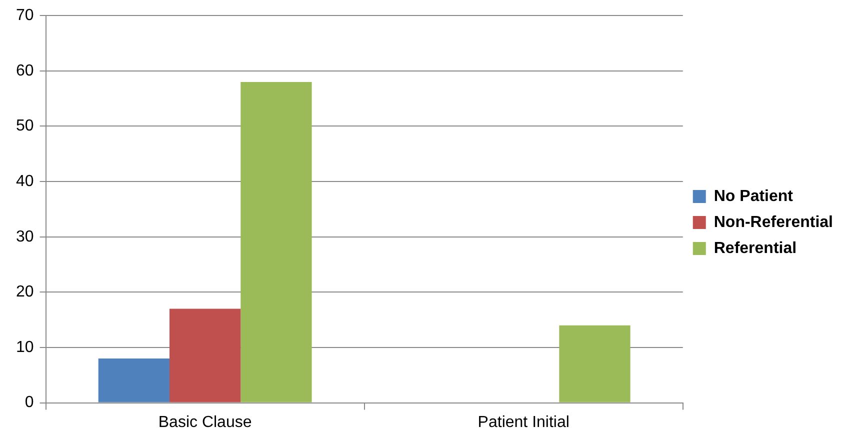 This screenshot has width=853, height=443. Describe the element at coordinates (29, 403) in the screenshot. I see `y-tick-label: 0` at that location.